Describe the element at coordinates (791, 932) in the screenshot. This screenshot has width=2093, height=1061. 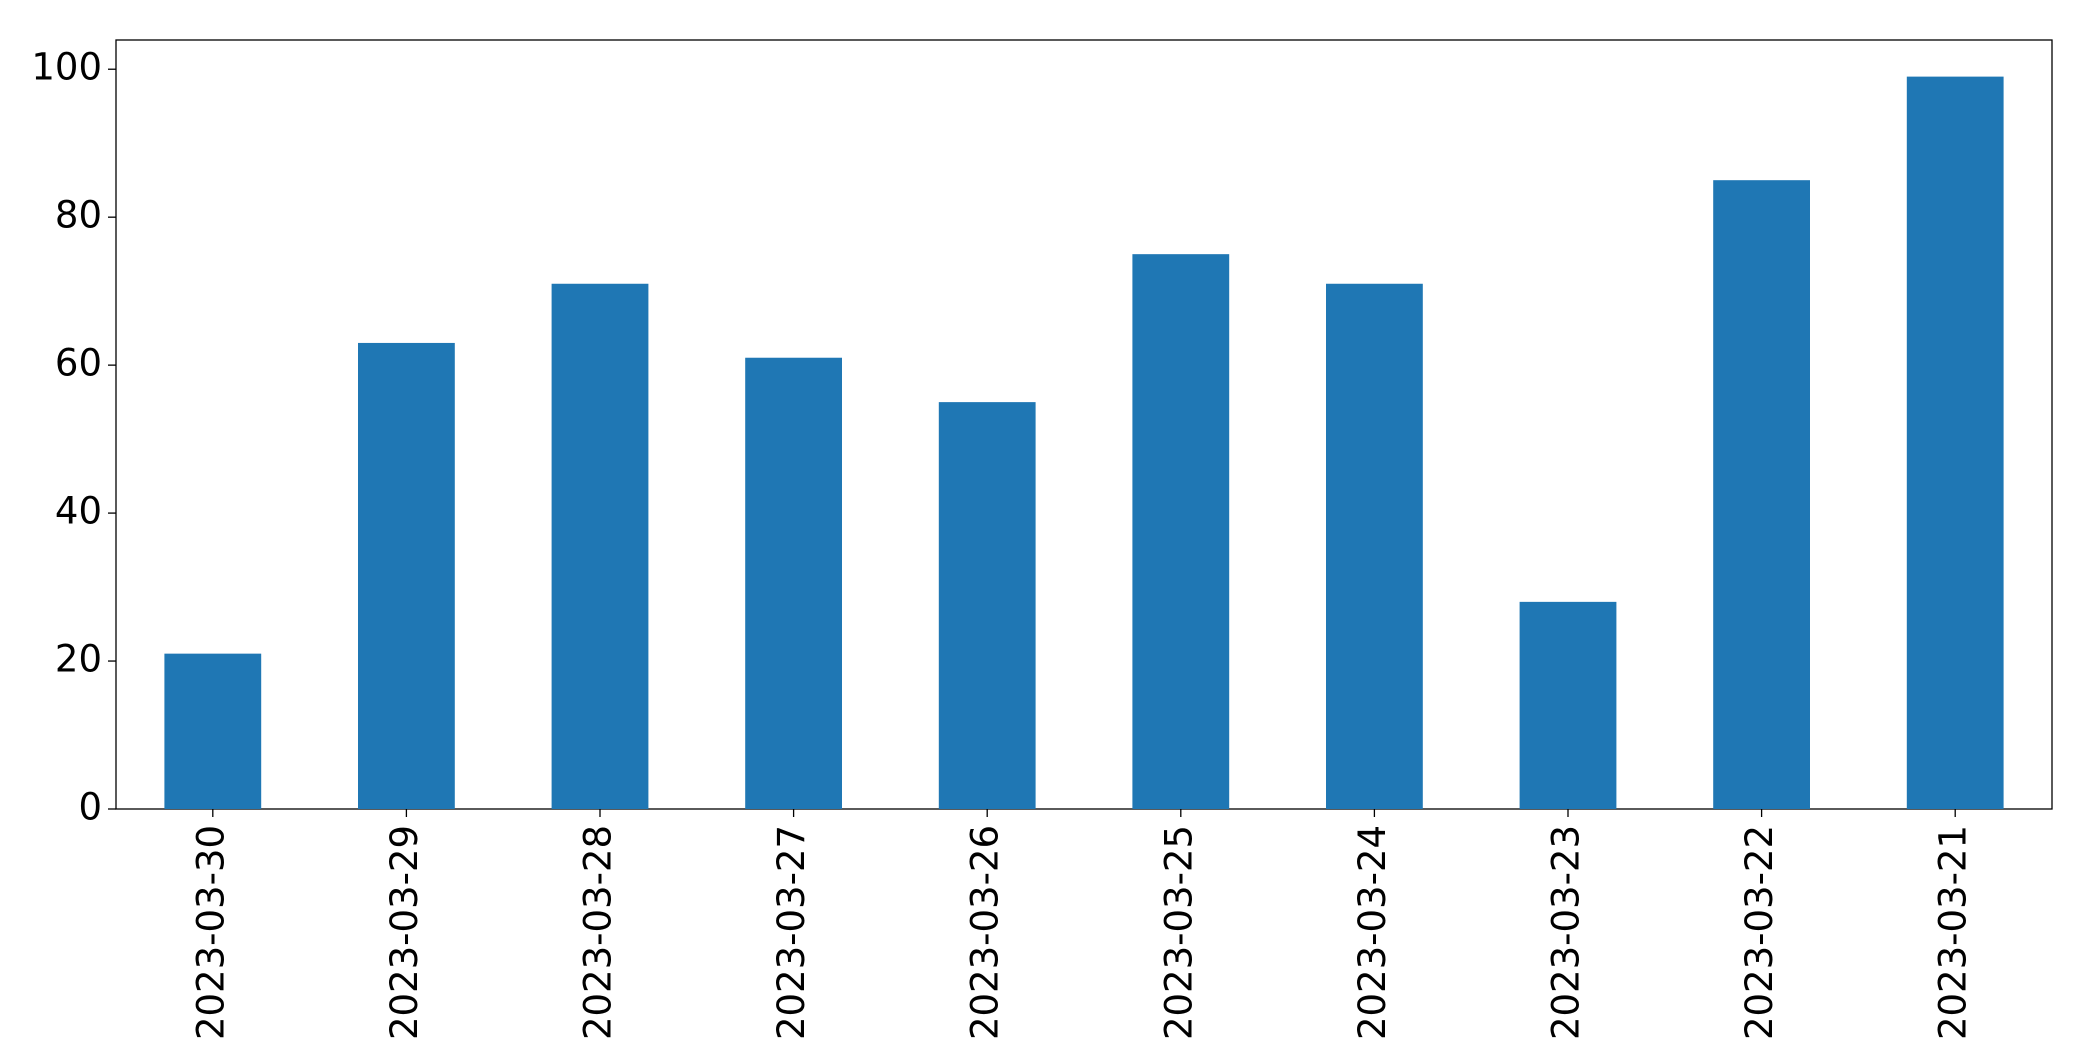
I see `x-tick-label: 2023-03-27` at that location.